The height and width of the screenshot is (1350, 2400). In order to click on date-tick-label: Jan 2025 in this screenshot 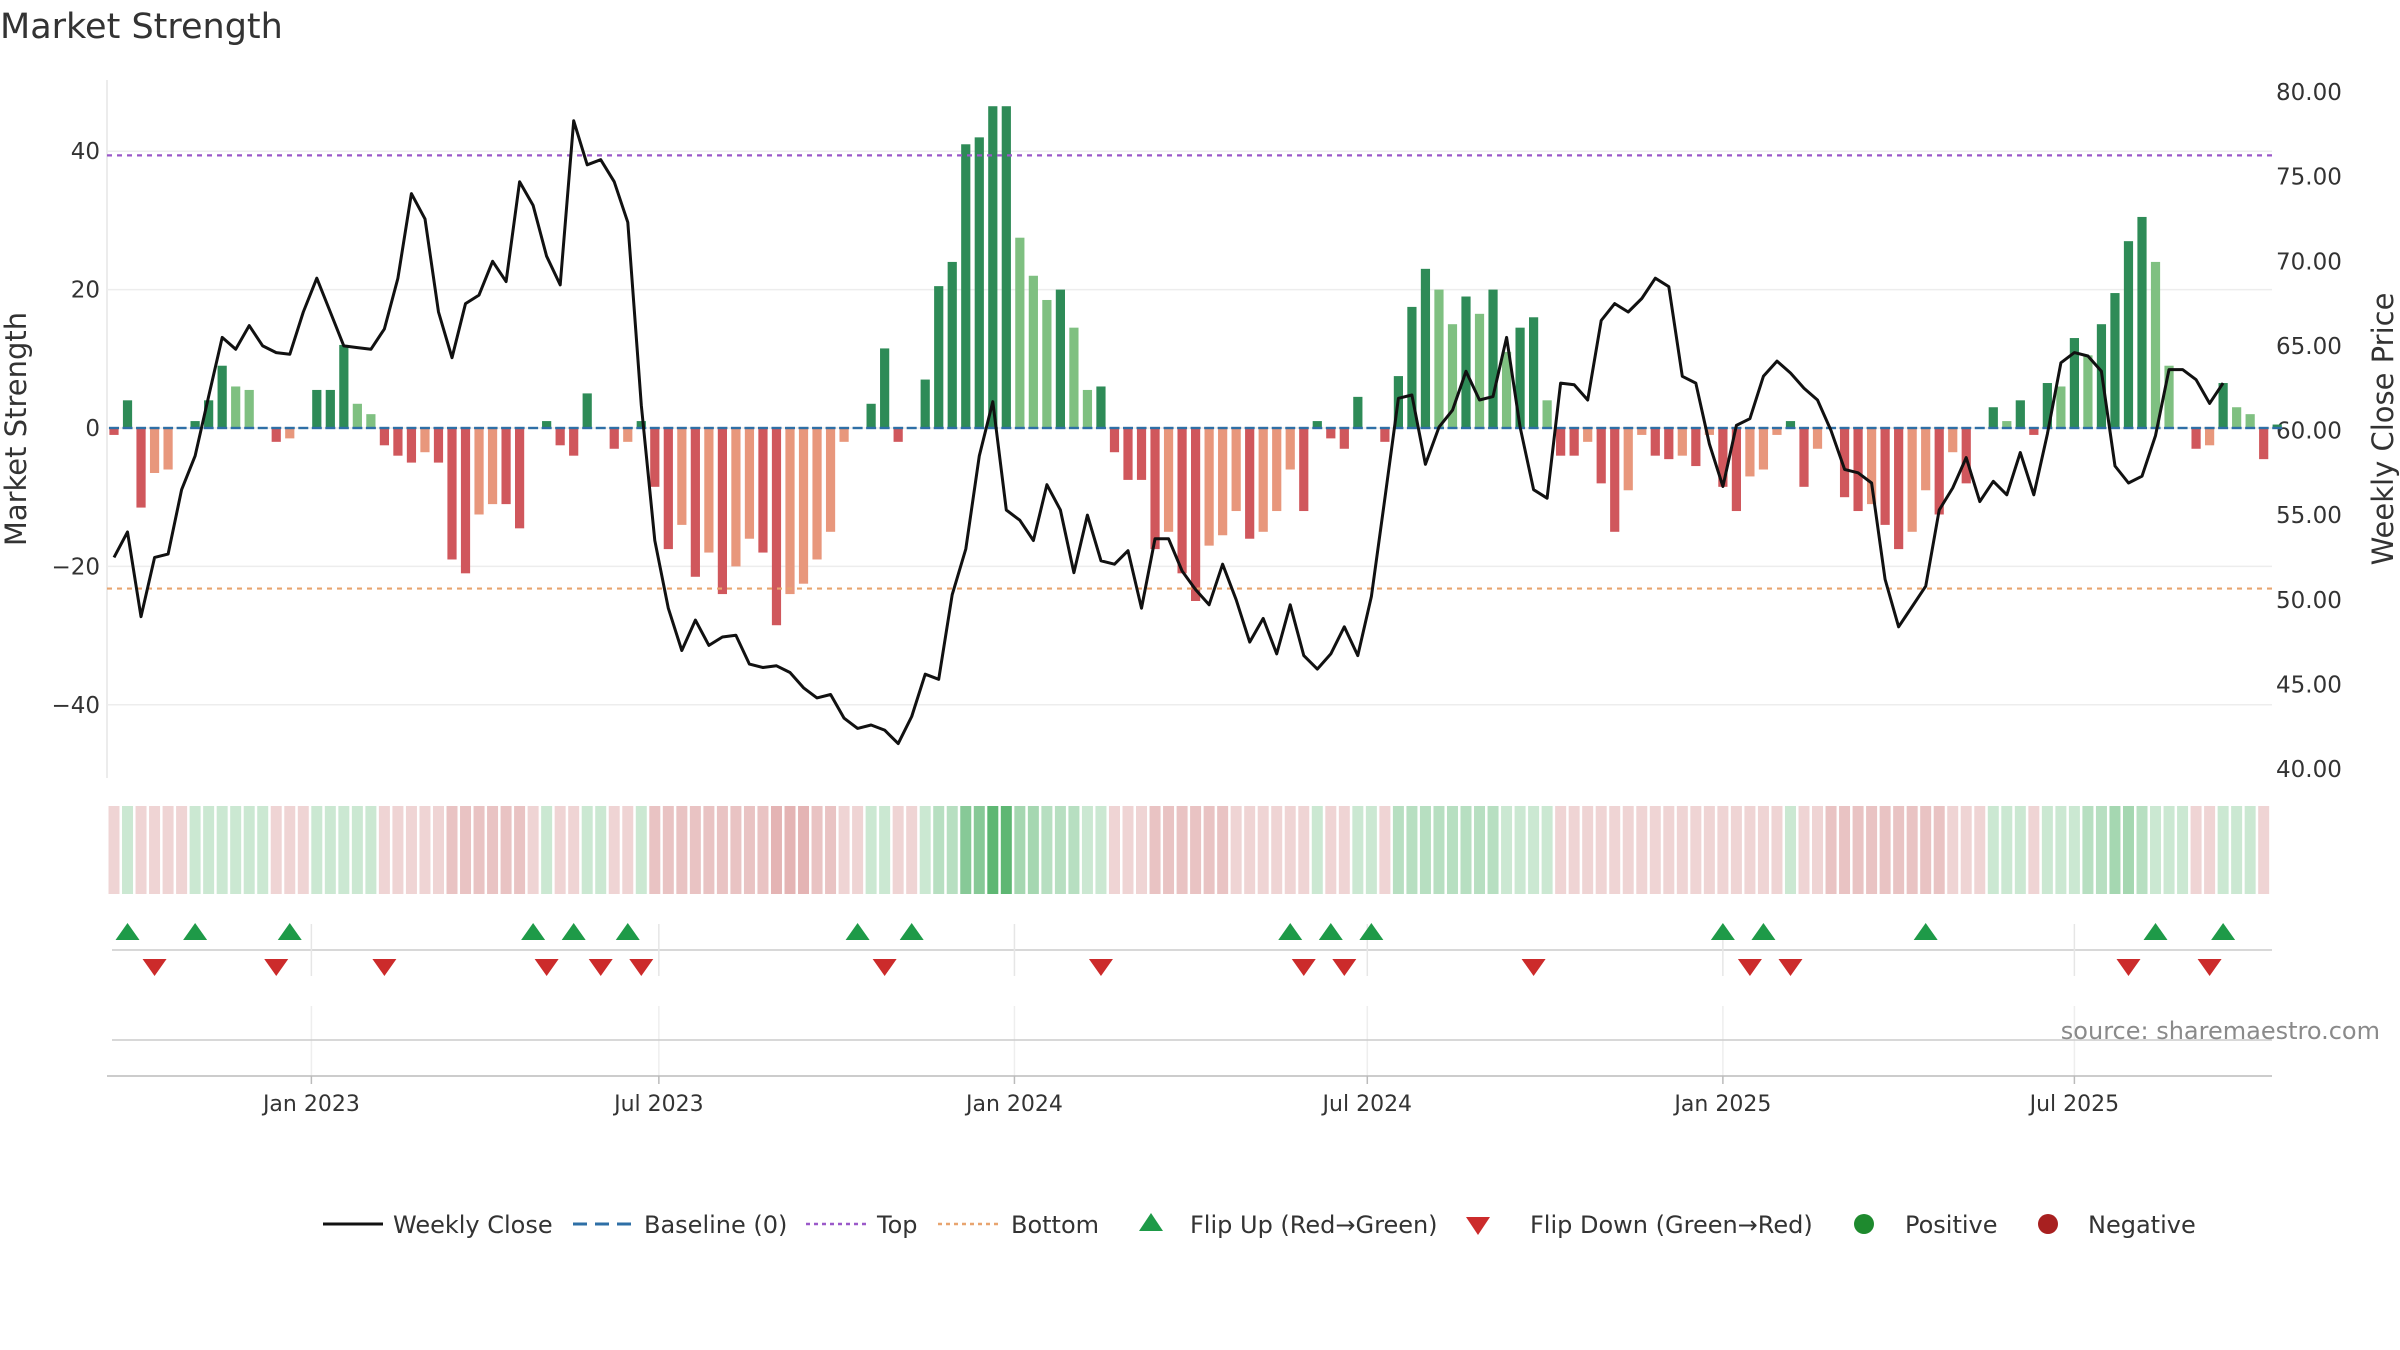, I will do `click(1721, 1104)`.